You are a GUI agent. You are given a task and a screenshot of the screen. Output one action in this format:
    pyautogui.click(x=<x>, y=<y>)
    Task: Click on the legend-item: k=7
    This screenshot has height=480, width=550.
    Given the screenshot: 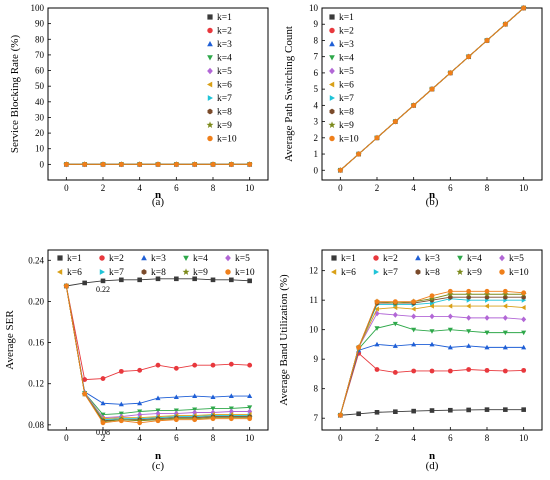 What is the action you would take?
    pyautogui.click(x=341, y=99)
    